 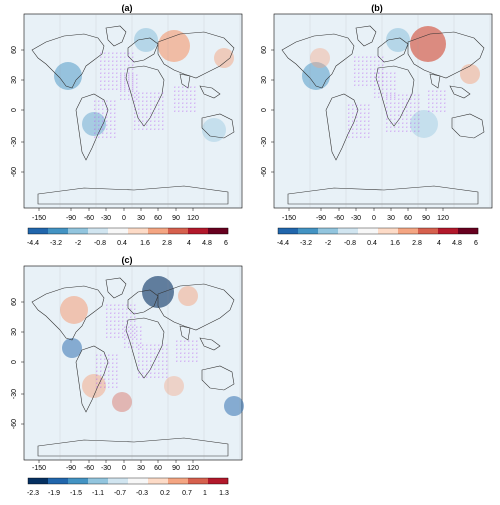 I want to click on y-tick-label: -60, so click(x=264, y=172).